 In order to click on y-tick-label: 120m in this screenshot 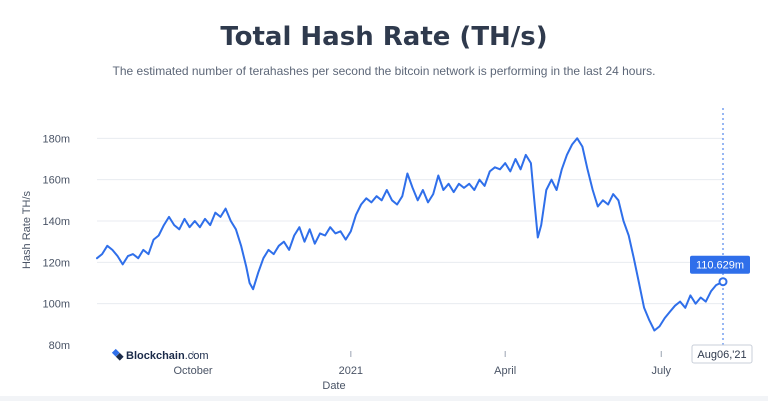, I will do `click(56, 263)`.